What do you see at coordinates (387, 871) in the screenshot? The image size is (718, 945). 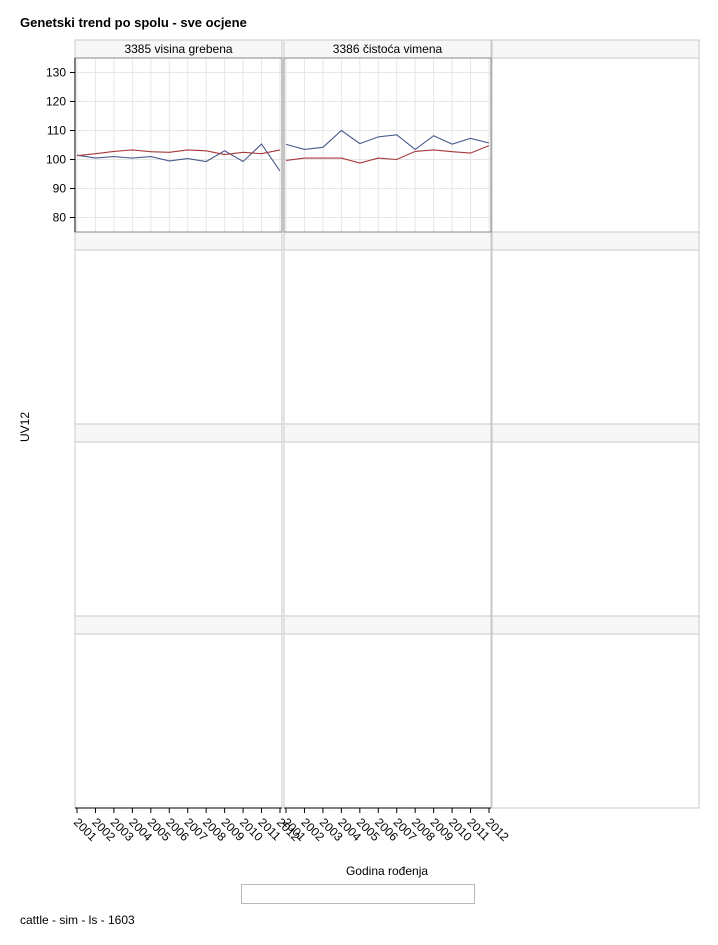 I see `x-axis-title: Godina rođenja` at bounding box center [387, 871].